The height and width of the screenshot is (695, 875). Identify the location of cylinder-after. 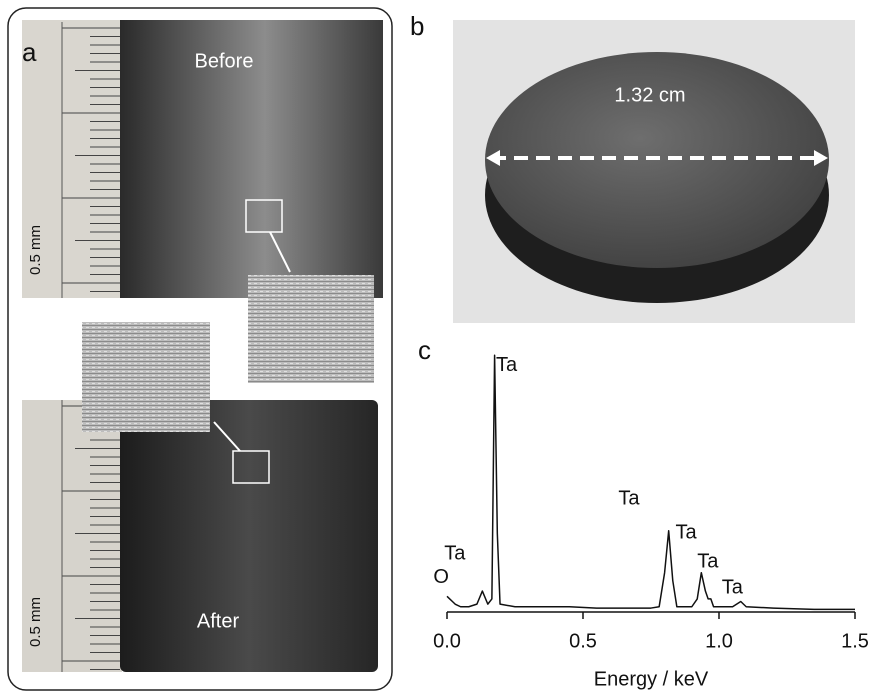
(249, 536).